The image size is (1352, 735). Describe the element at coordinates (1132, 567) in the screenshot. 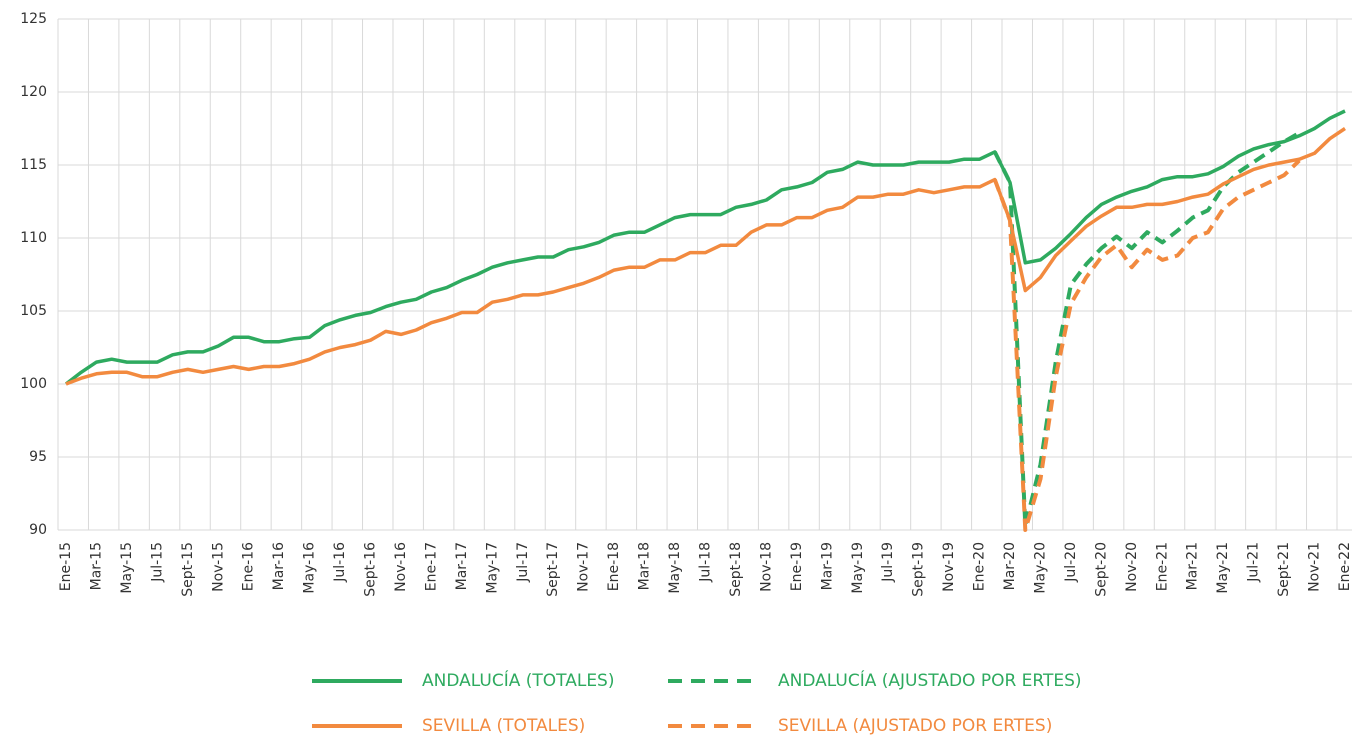

I see `x-tick-label: Nov-20` at that location.